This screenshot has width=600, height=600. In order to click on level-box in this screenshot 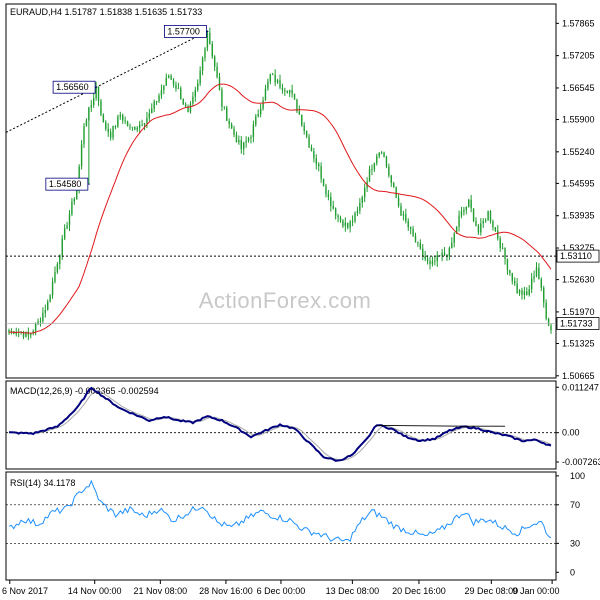, I will do `click(578, 256)`.